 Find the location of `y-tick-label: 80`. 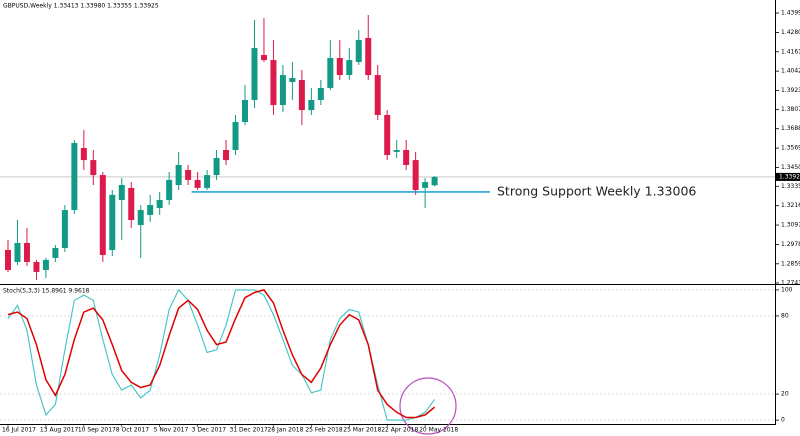

y-tick-label: 80 is located at coordinates (785, 315).